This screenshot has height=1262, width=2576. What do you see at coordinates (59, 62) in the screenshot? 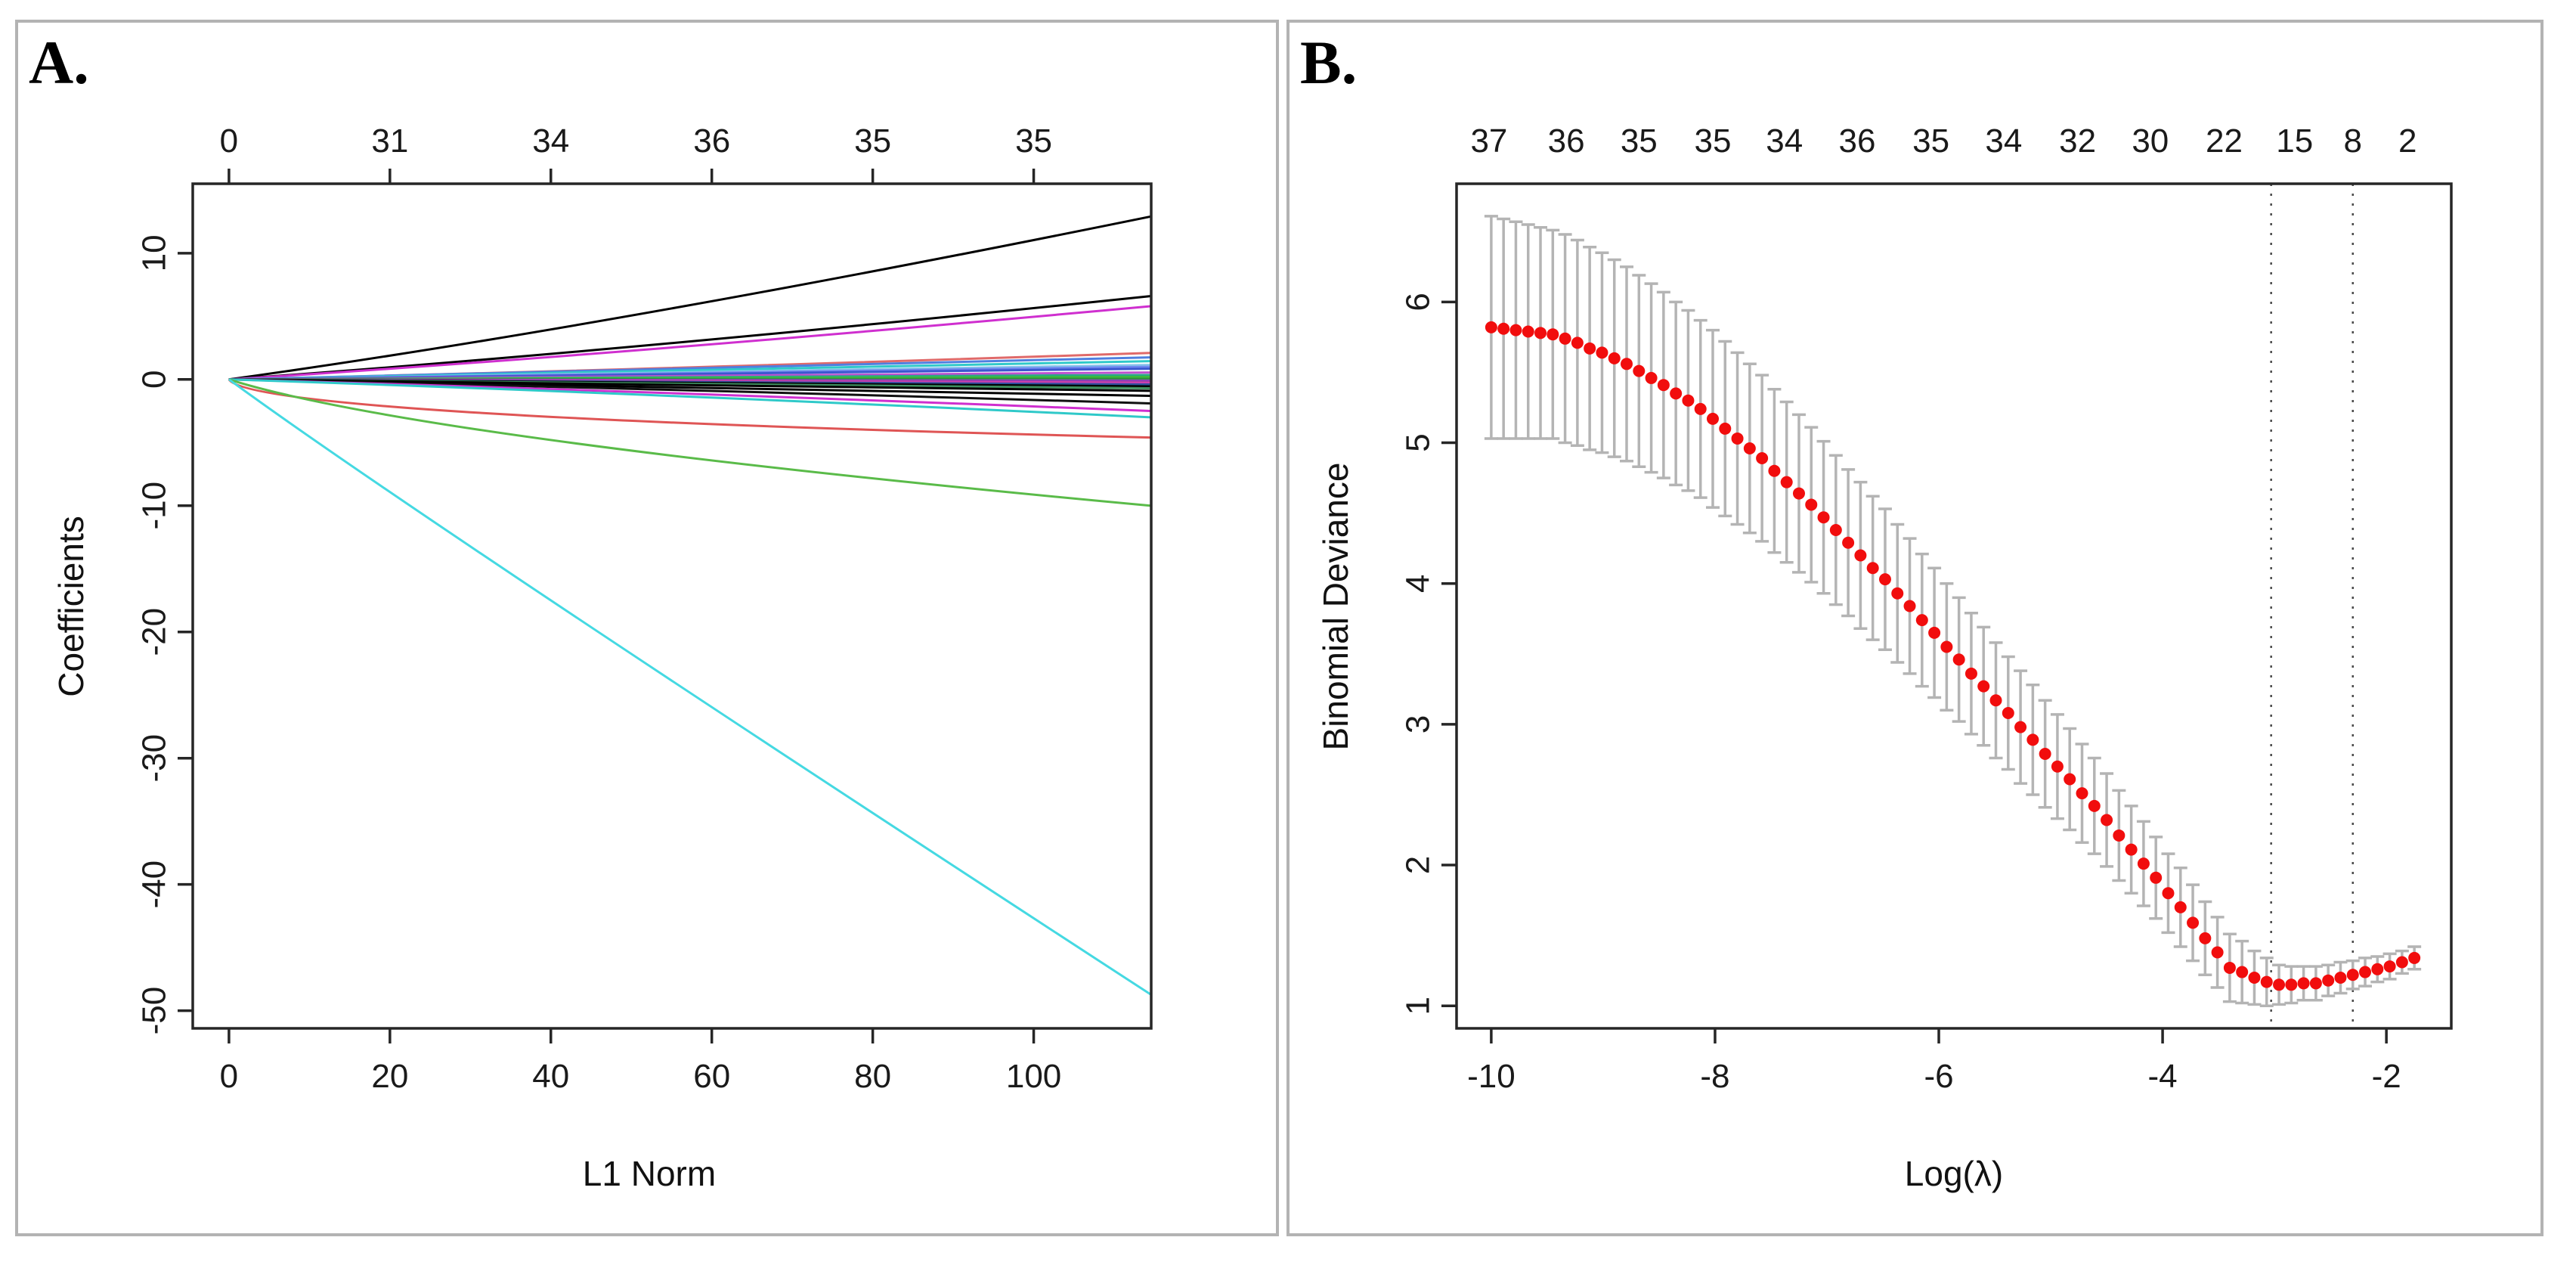
I see `panel-a-letter: A.` at bounding box center [59, 62].